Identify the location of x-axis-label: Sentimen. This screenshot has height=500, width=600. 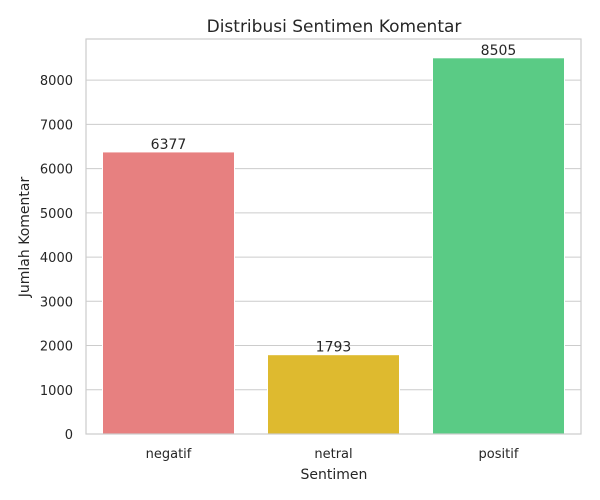
(334, 475).